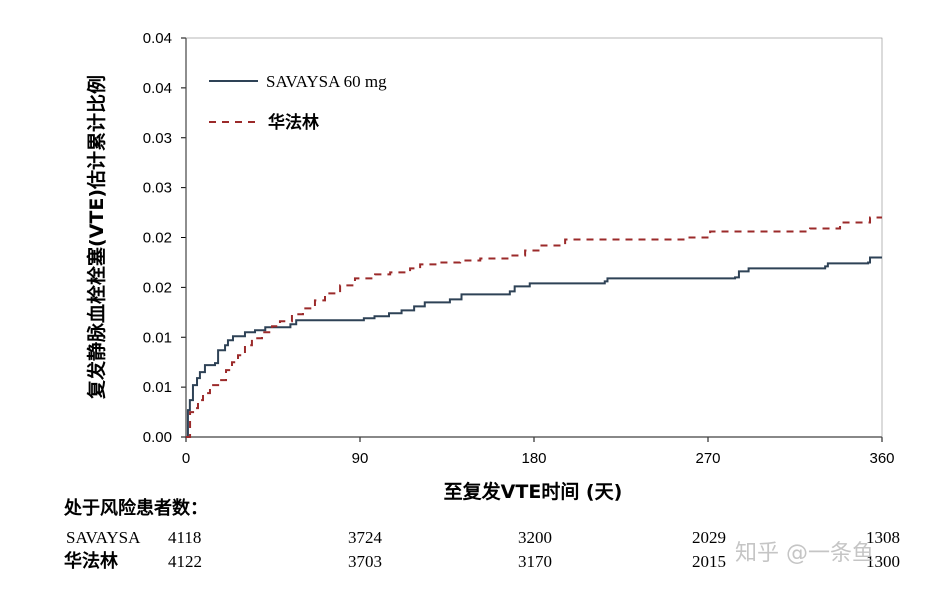 The width and height of the screenshot is (931, 590). Describe the element at coordinates (103, 537) in the screenshot. I see `risk-row-label-savaysa: SAVAYSA` at that location.